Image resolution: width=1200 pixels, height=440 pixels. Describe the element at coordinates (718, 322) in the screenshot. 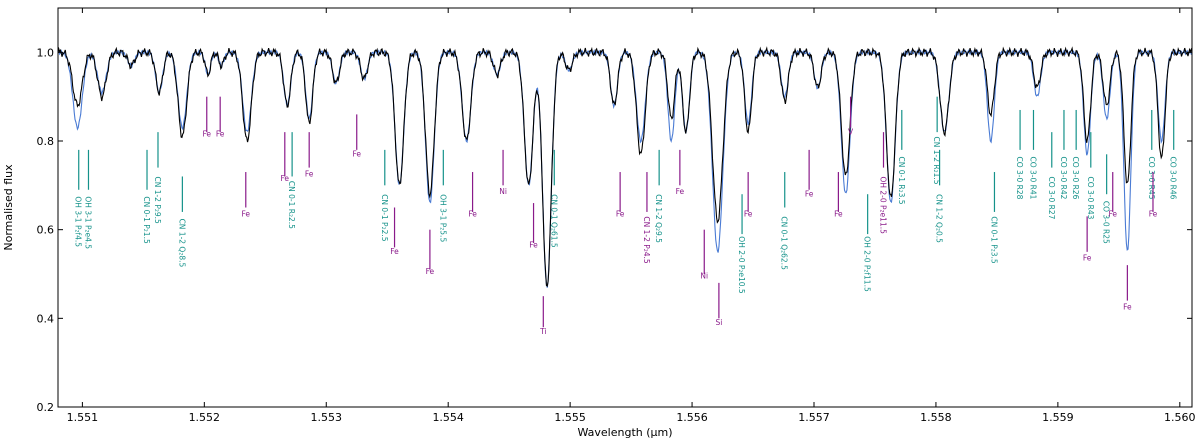

I see `line-id-label: Si` at that location.